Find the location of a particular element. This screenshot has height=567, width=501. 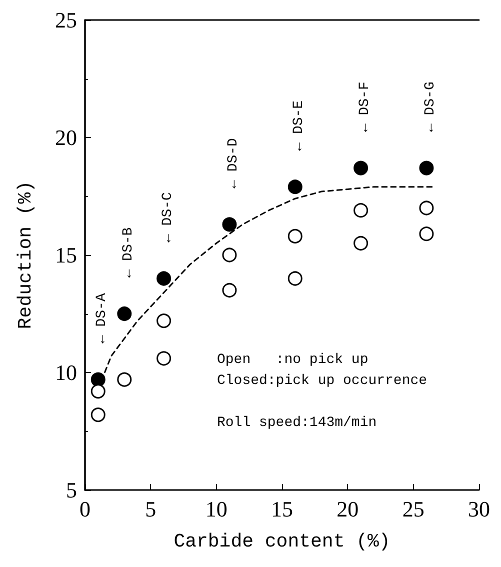

x-tick-label: 10 is located at coordinates (216, 509).